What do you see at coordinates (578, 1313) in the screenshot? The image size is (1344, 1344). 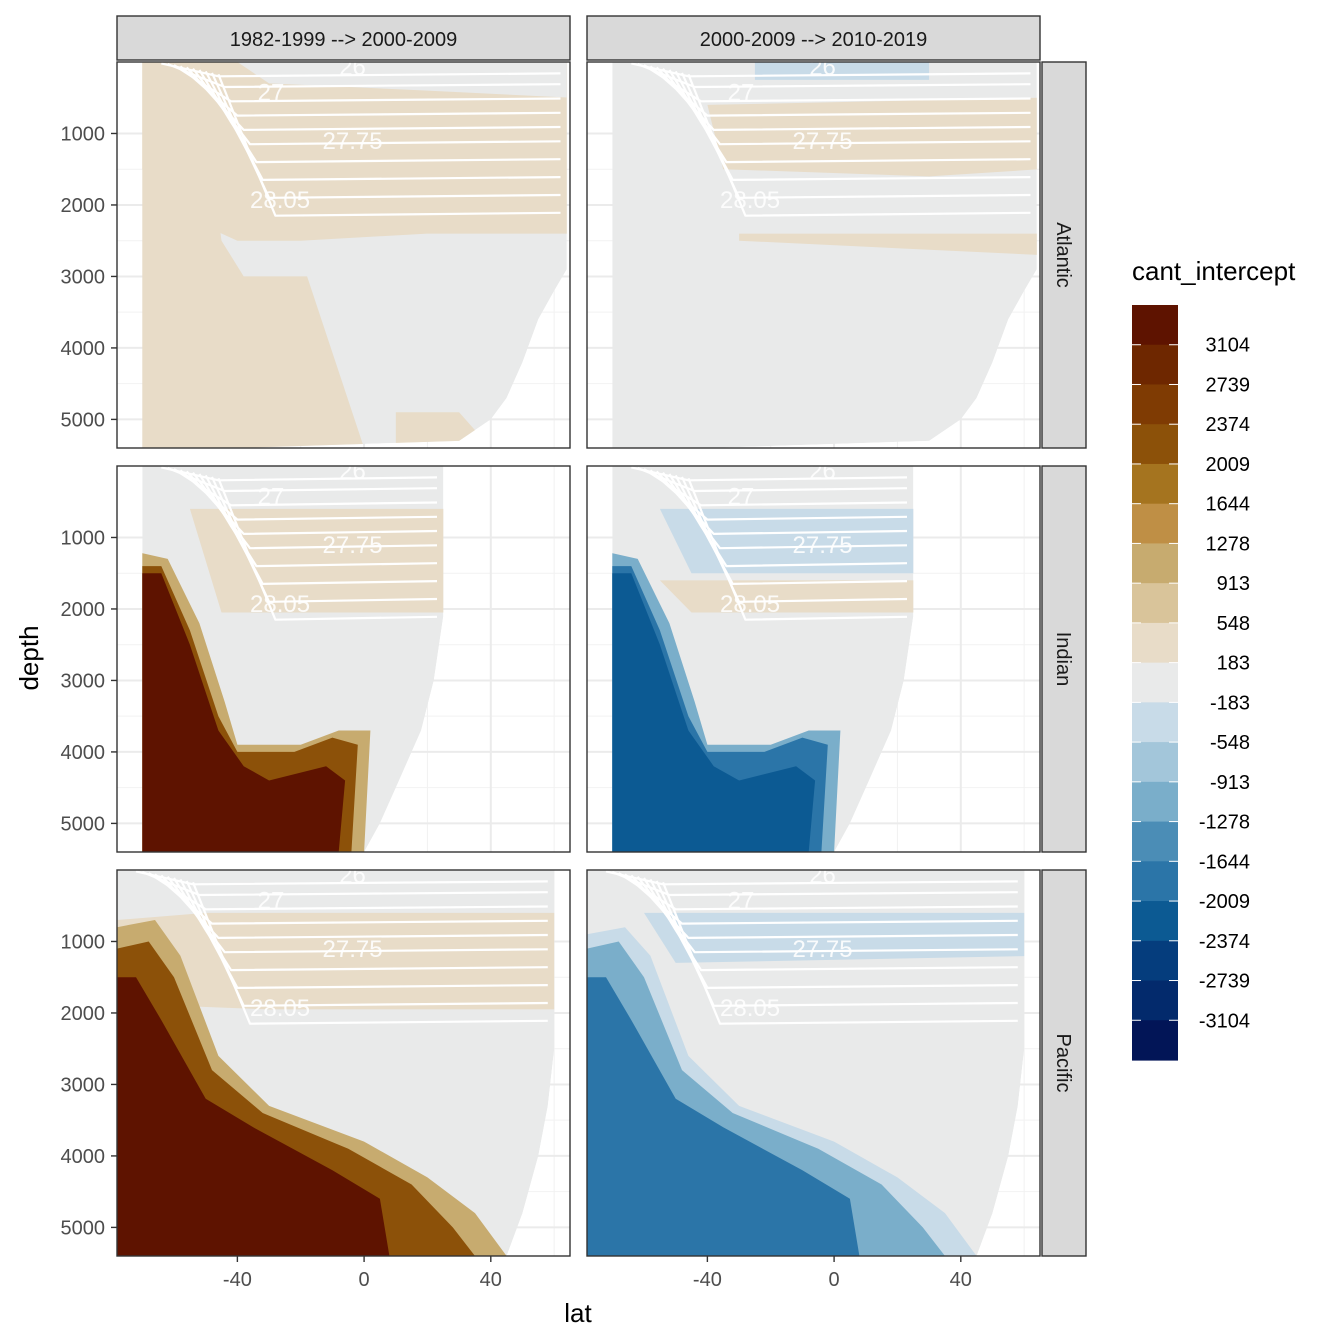 I see `x-axis-title: lat` at bounding box center [578, 1313].